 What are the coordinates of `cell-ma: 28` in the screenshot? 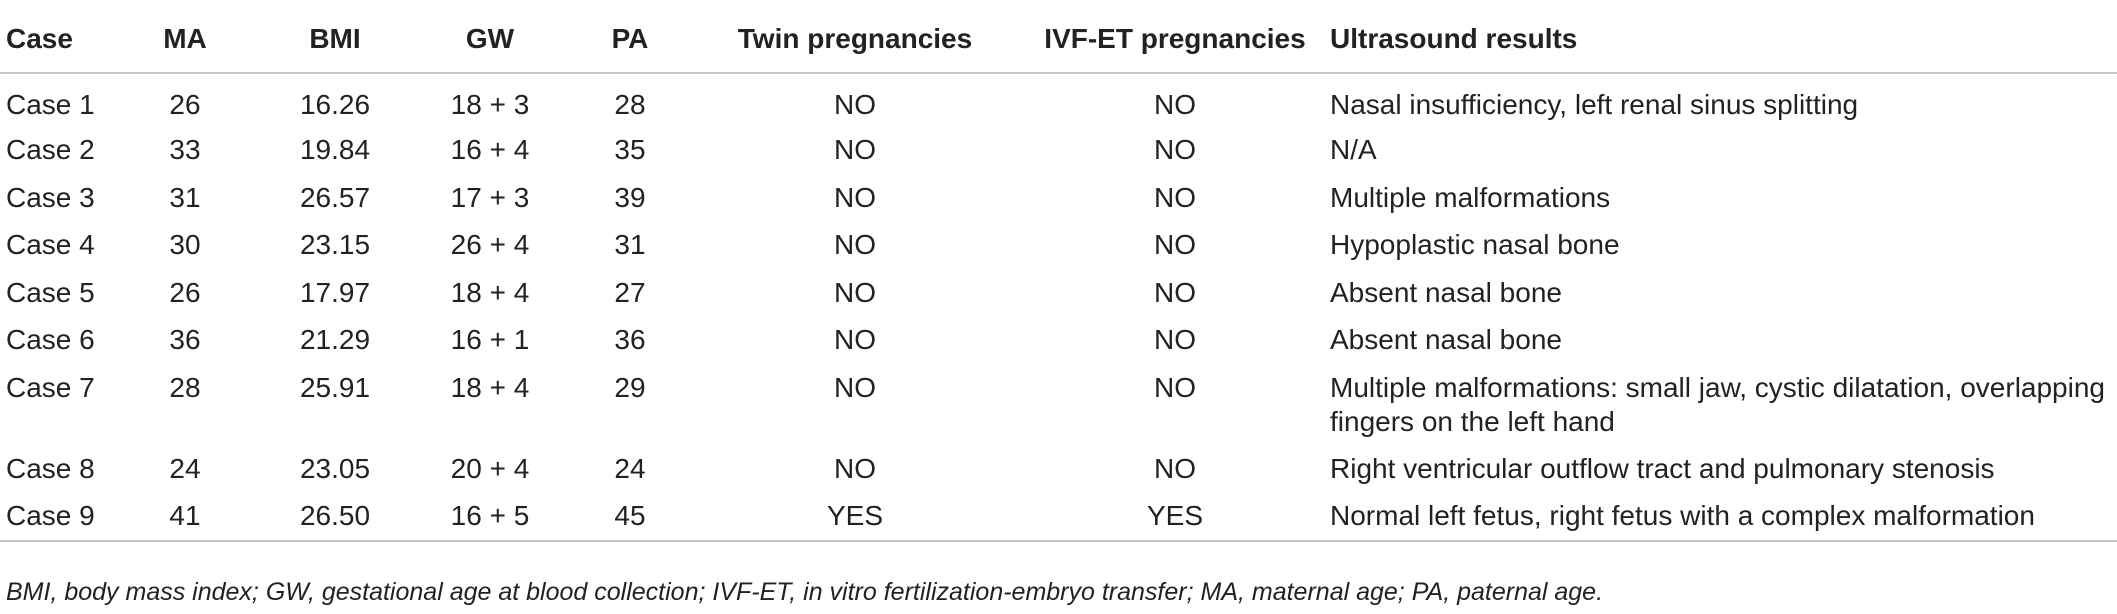 It's located at (185, 387).